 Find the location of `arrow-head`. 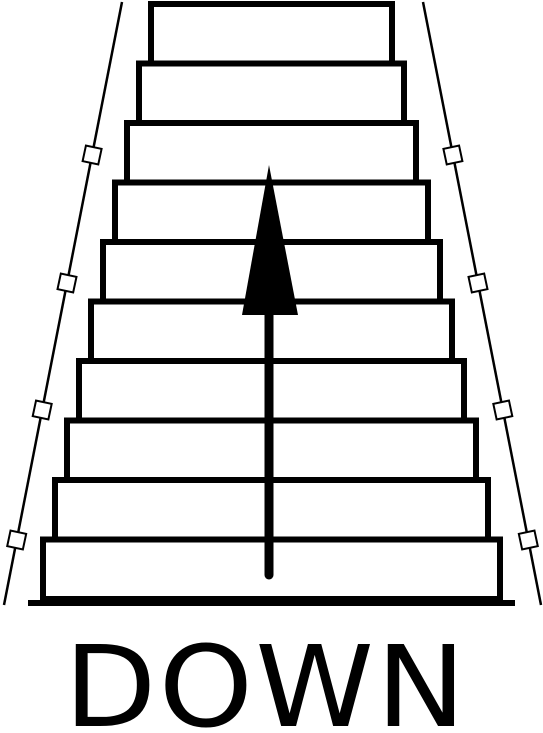

arrow-head is located at coordinates (270, 240).